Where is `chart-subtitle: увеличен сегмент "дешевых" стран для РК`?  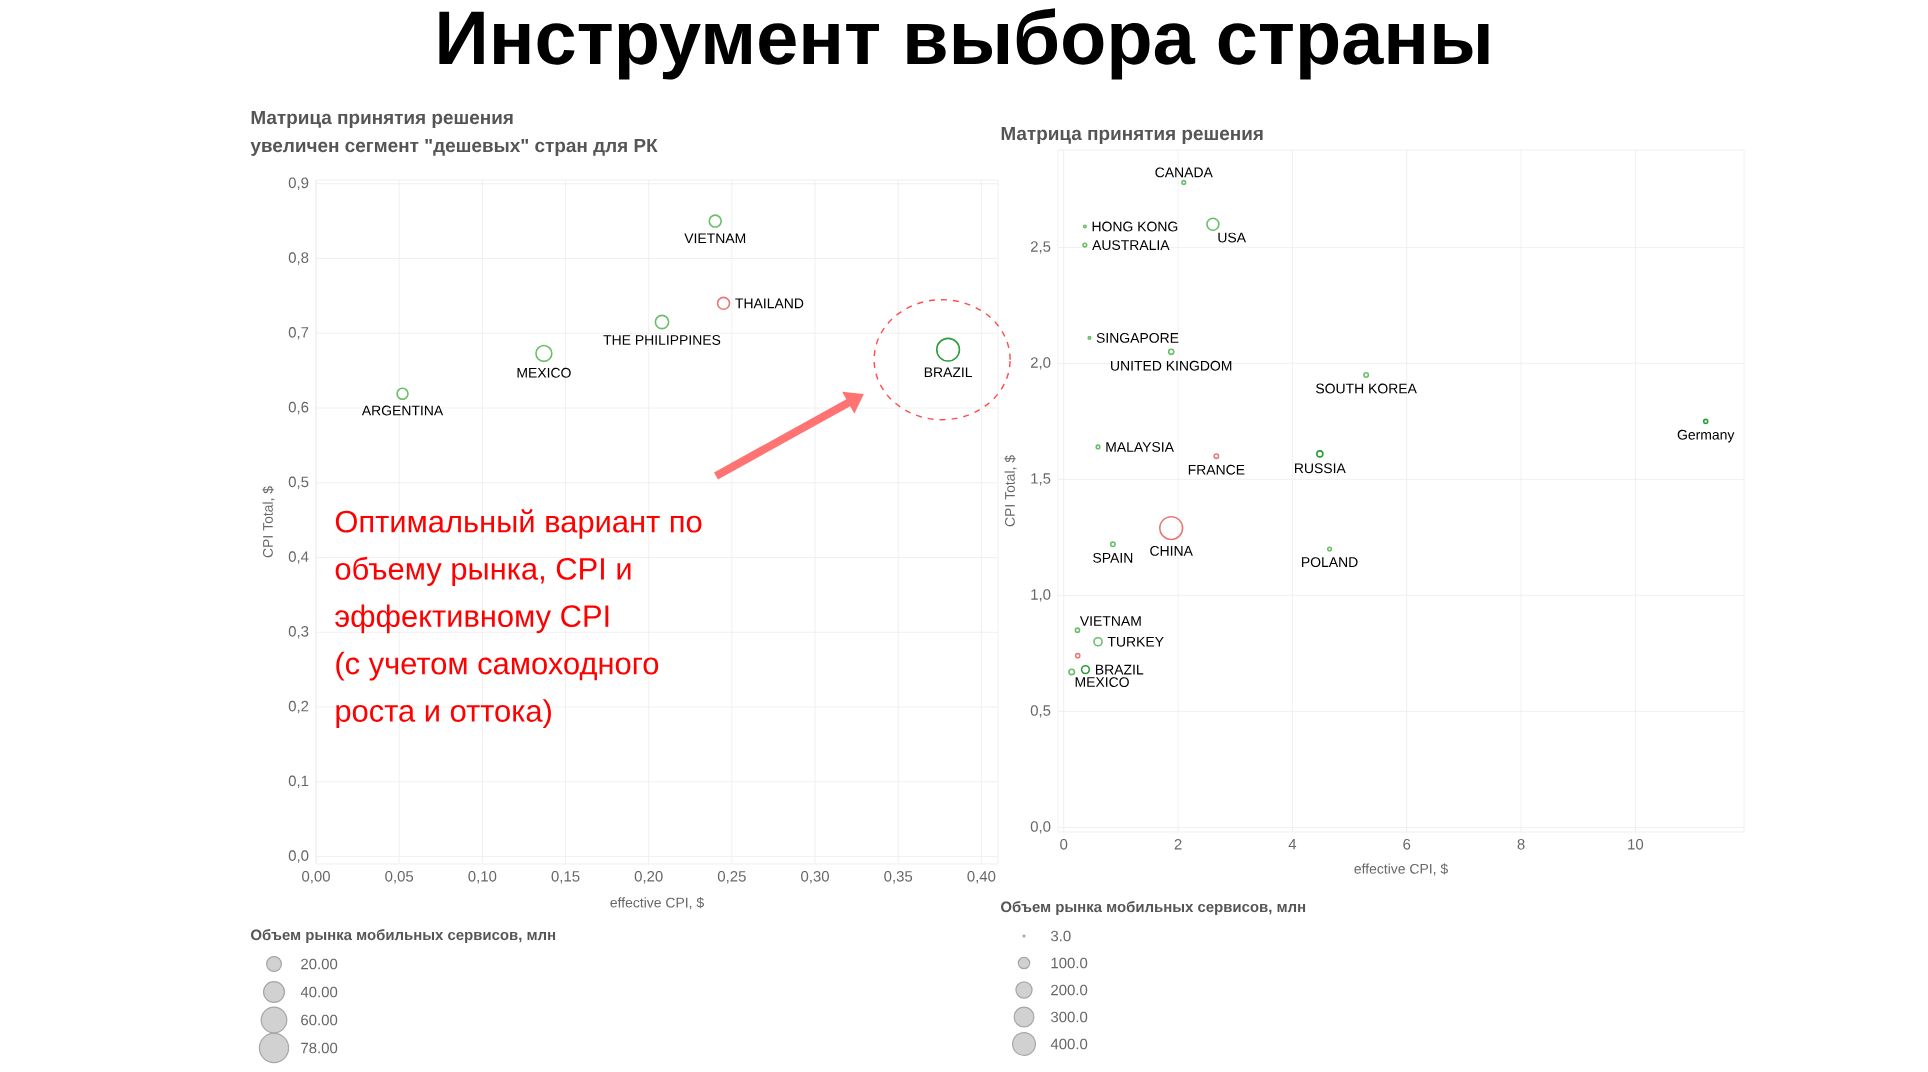
chart-subtitle: увеличен сегмент "дешевых" стран для РК is located at coordinates (454, 147).